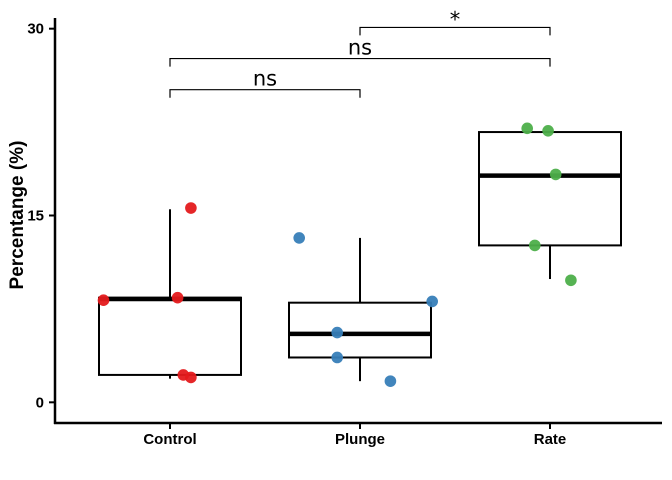  I want to click on box-rate, so click(550, 189).